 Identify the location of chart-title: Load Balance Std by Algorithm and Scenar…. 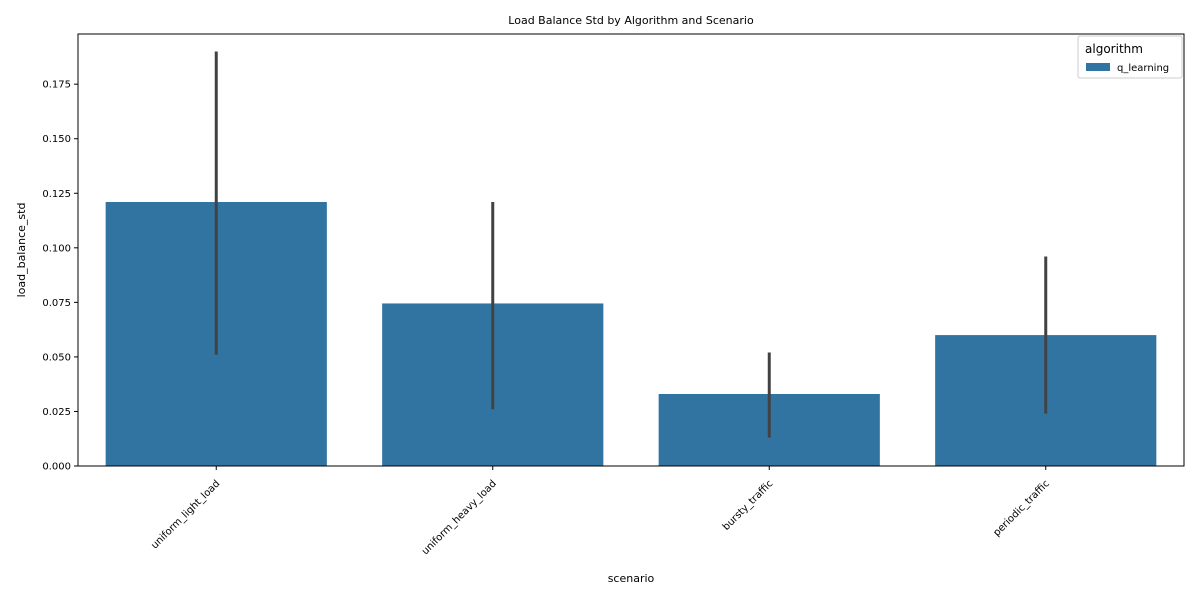
(631, 20).